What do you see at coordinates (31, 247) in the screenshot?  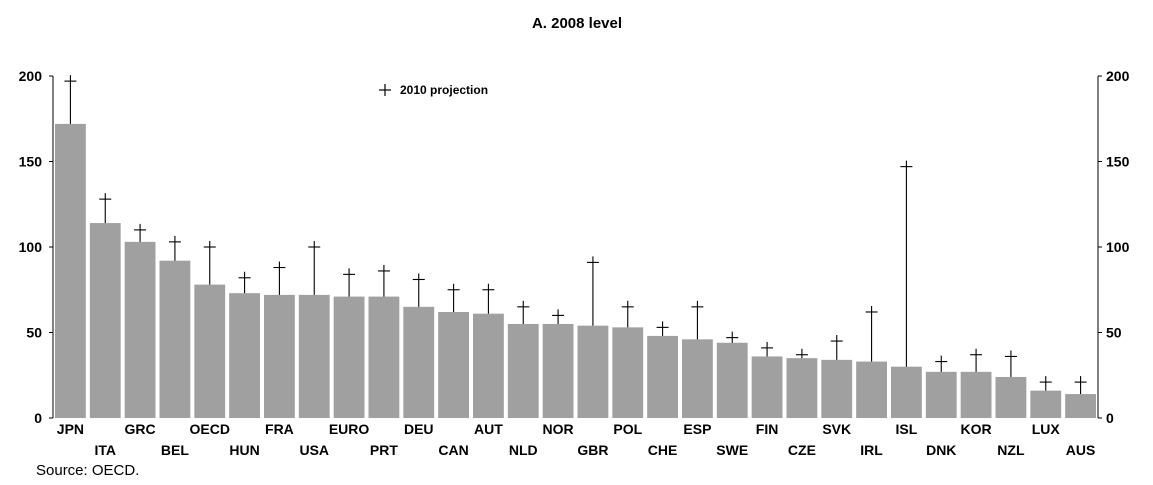 I see `y-tick-label-left: 100` at bounding box center [31, 247].